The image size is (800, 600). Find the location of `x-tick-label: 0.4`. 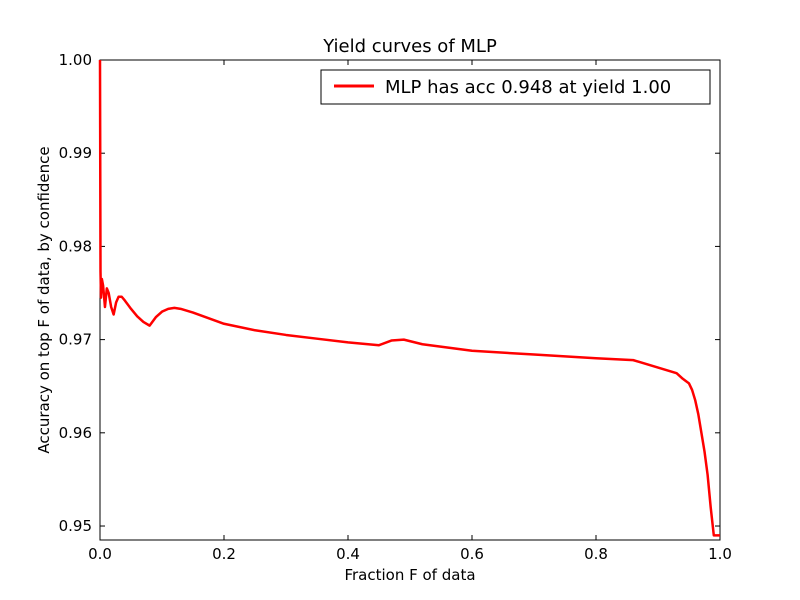

x-tick-label: 0.4 is located at coordinates (348, 554).